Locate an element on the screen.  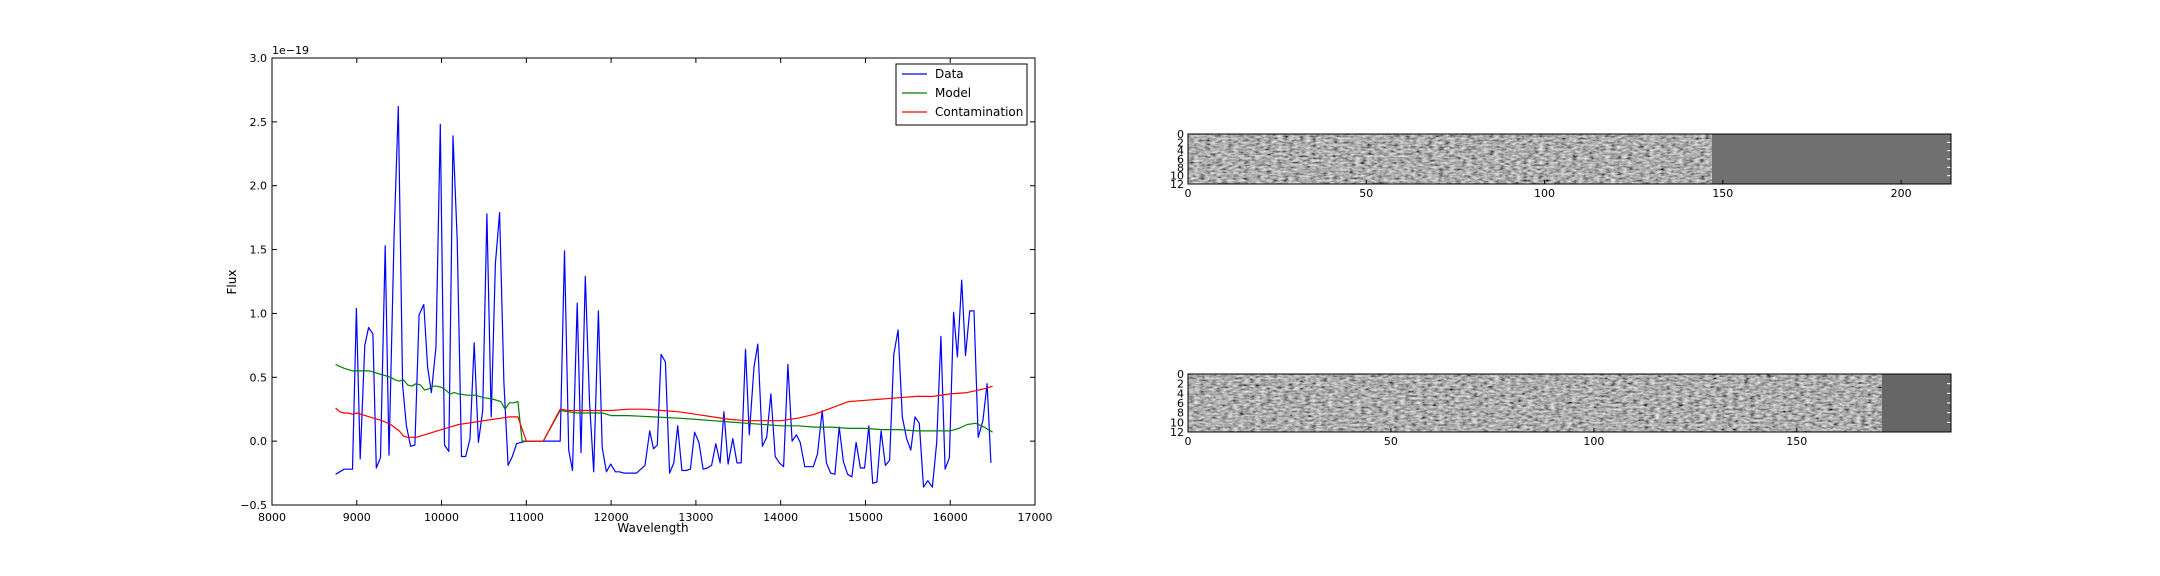
series-line-contamination is located at coordinates (664, 413).